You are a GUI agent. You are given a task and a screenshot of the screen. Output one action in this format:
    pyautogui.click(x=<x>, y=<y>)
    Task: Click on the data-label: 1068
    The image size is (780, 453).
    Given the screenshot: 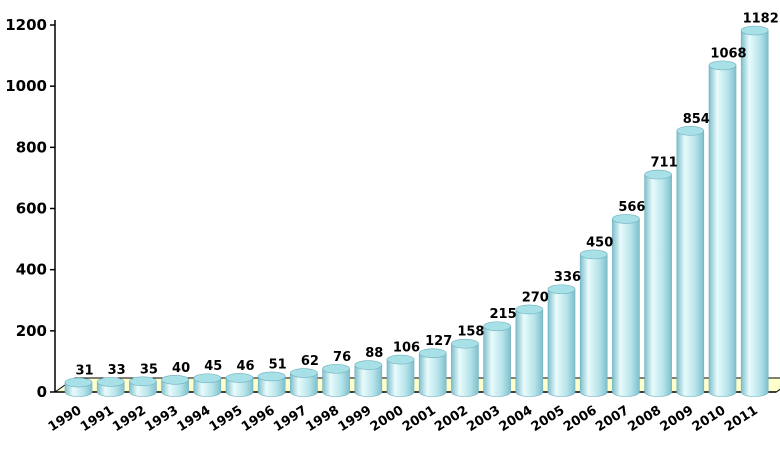 What is the action you would take?
    pyautogui.click(x=728, y=53)
    